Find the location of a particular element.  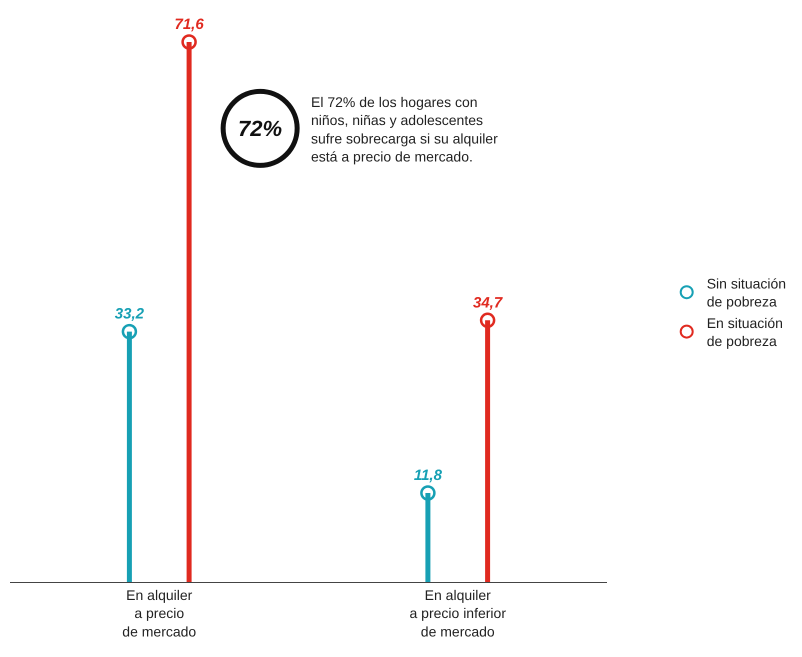

x-tick-label: En alquiler a precio inferior de mercado is located at coordinates (458, 613).